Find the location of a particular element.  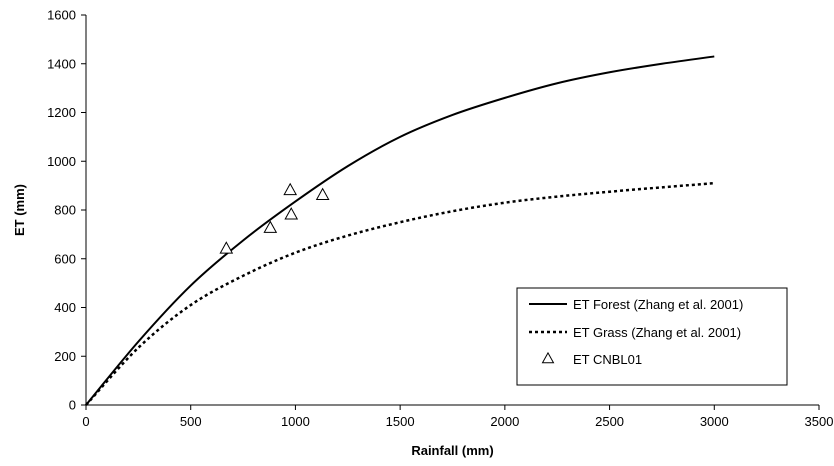

x-tick-label: 3500 is located at coordinates (819, 421).